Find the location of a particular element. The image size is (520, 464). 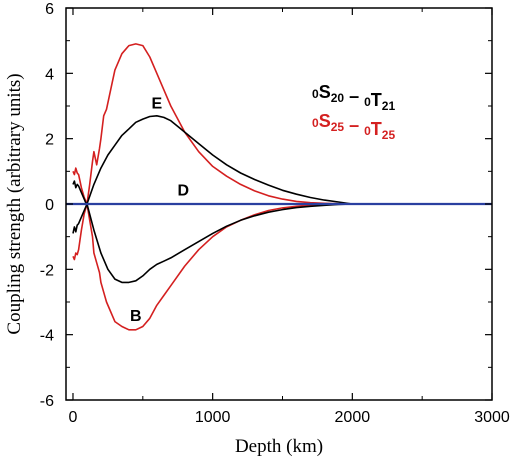

curve-label-b: B is located at coordinates (136, 316).